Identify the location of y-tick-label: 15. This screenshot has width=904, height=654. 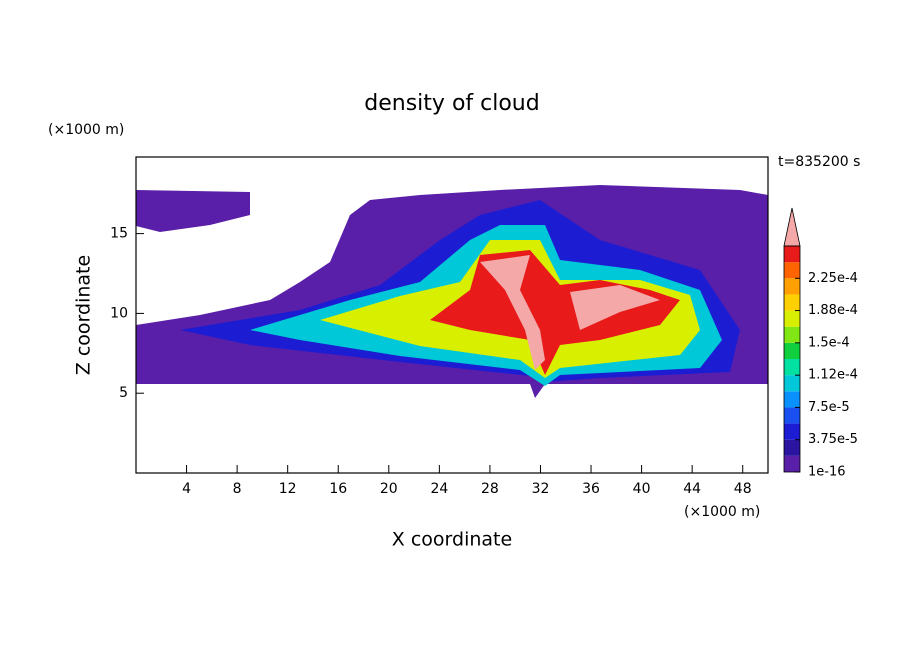
(119, 234).